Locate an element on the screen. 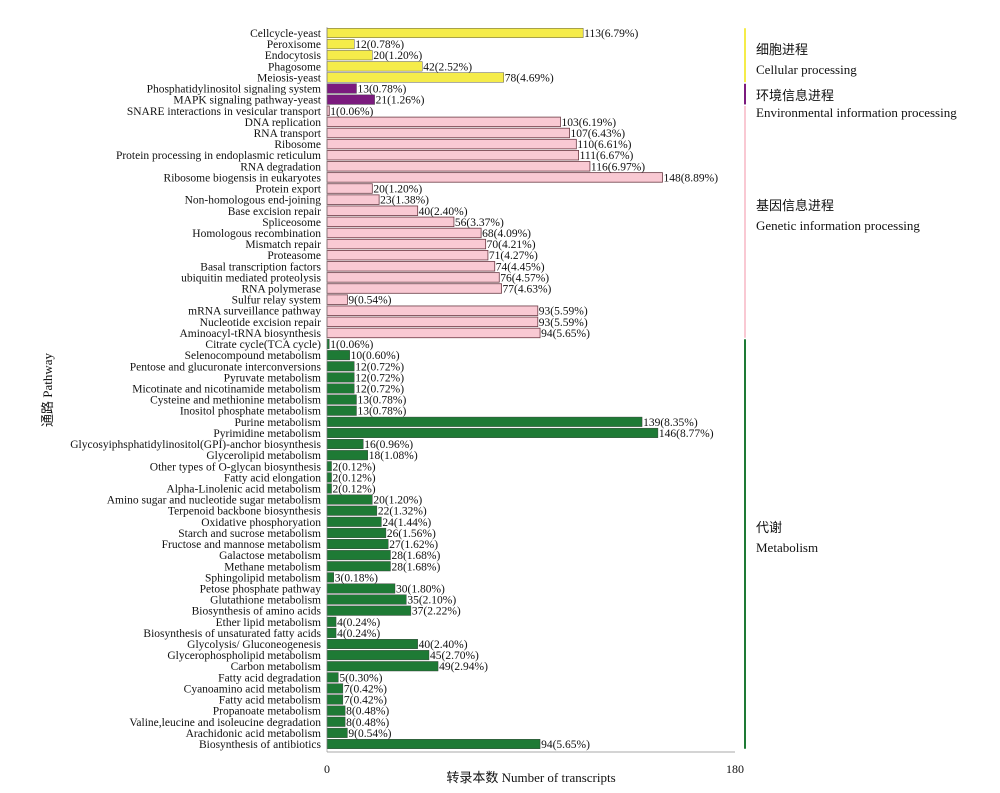 This screenshot has width=1000, height=793. value-label: 4(0.24%) is located at coordinates (358, 623).